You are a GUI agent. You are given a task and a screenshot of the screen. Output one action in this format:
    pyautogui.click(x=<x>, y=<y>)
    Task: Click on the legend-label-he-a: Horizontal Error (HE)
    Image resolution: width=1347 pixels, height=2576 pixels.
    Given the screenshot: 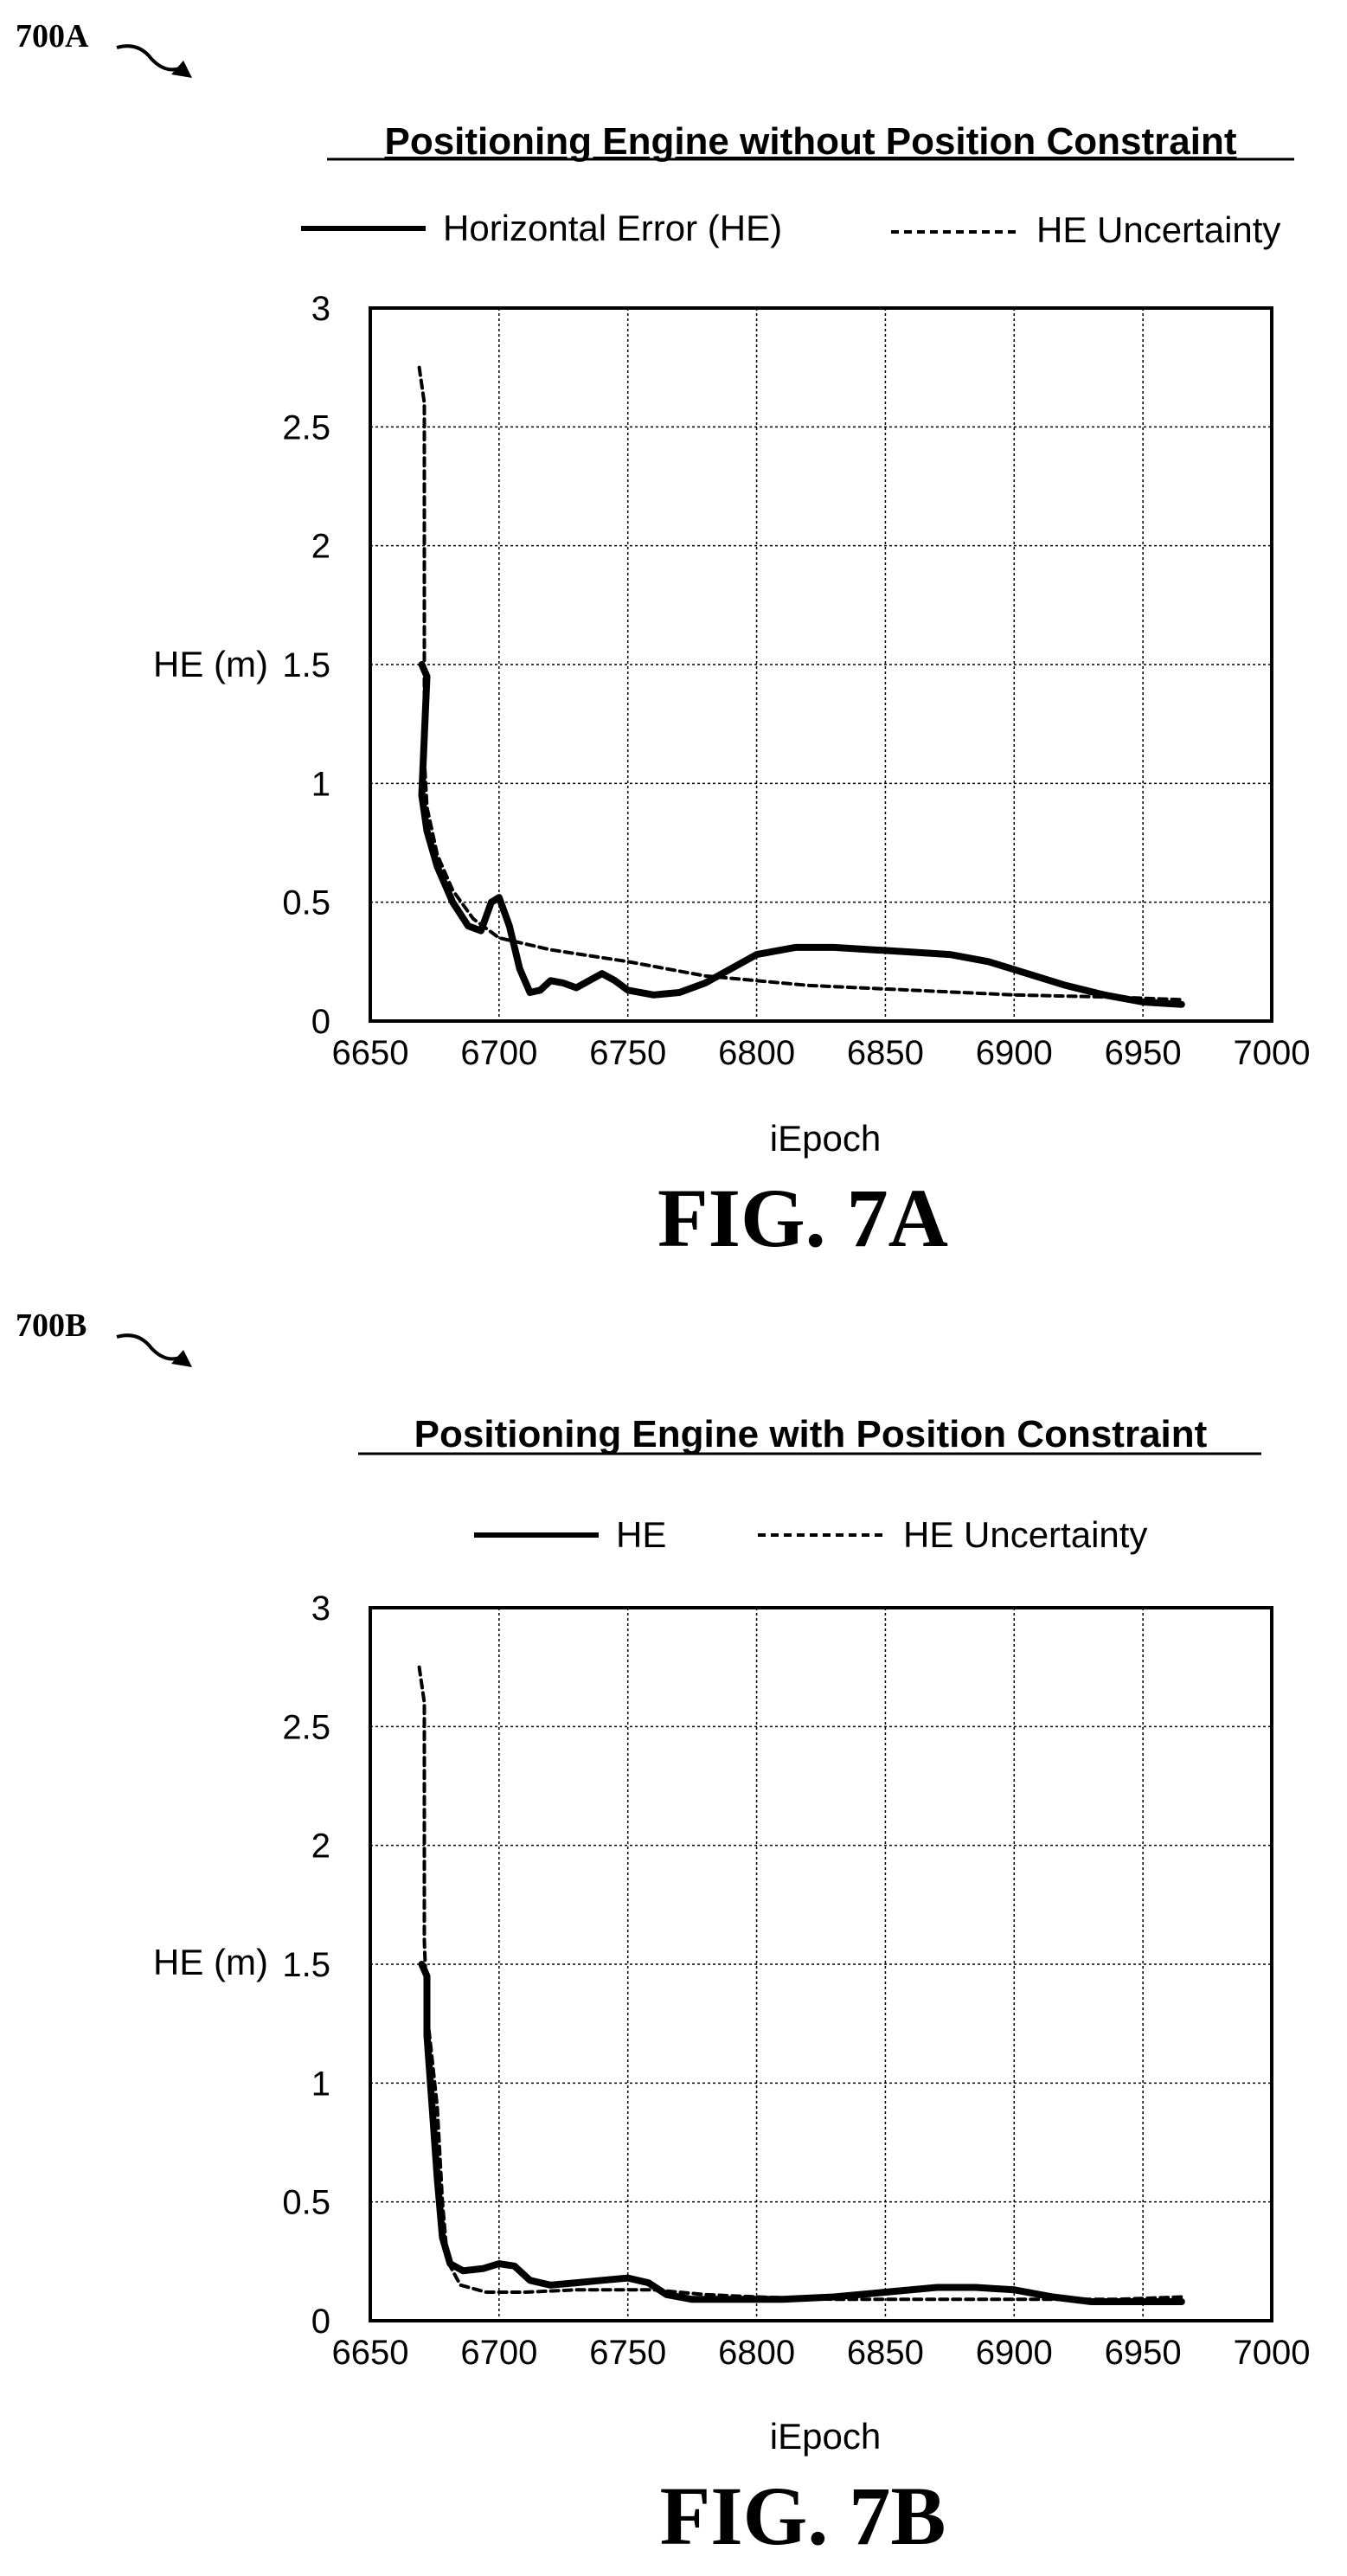 What is the action you would take?
    pyautogui.click(x=612, y=228)
    